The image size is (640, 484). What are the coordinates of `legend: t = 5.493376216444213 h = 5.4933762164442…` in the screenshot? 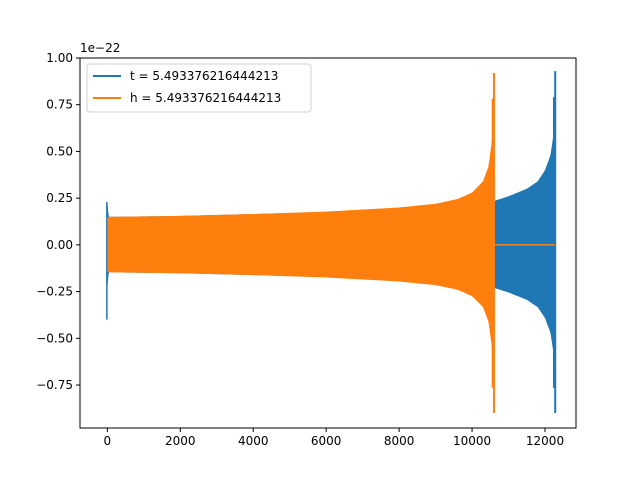 It's located at (199, 88).